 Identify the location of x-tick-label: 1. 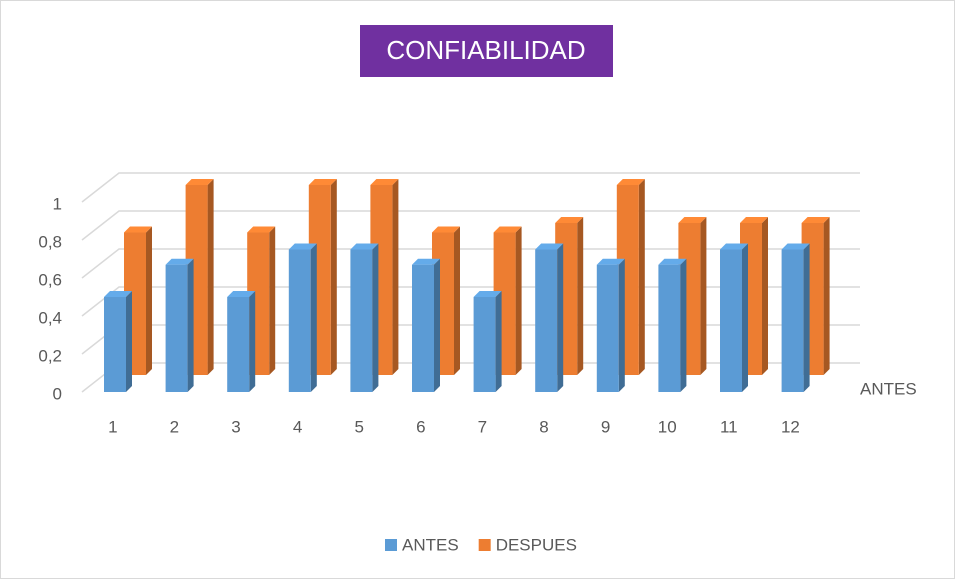
(112, 426).